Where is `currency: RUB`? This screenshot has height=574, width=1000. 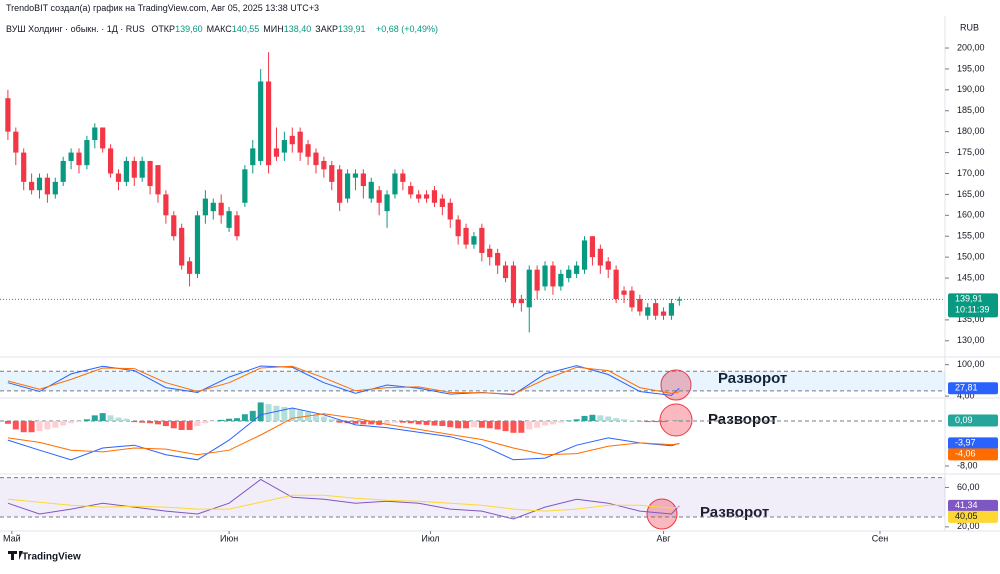
currency: RUB is located at coordinates (969, 27).